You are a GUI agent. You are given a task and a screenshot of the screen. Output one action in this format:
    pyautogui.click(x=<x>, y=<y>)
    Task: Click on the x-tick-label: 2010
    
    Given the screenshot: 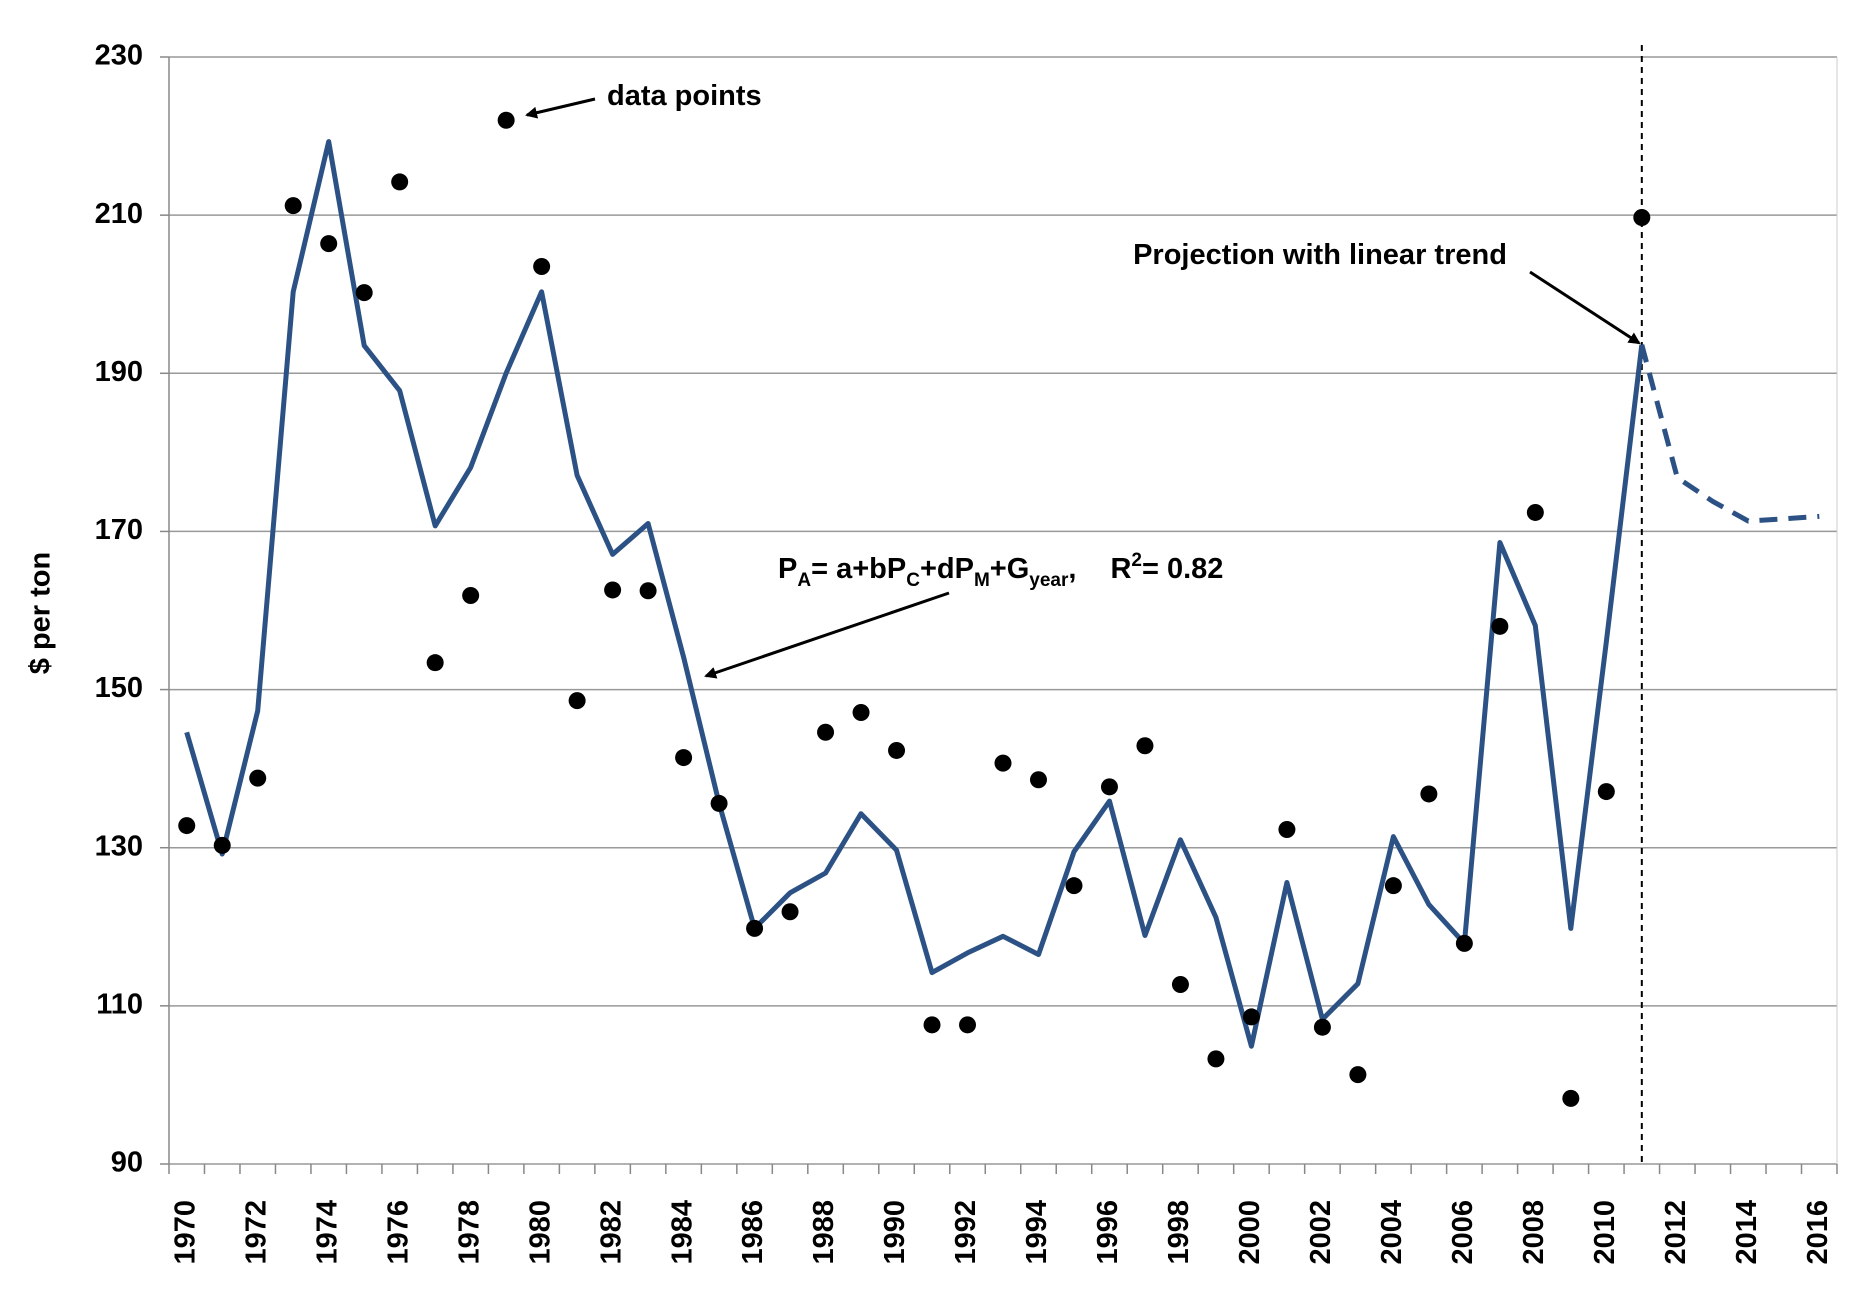 What is the action you would take?
    pyautogui.click(x=1605, y=1232)
    